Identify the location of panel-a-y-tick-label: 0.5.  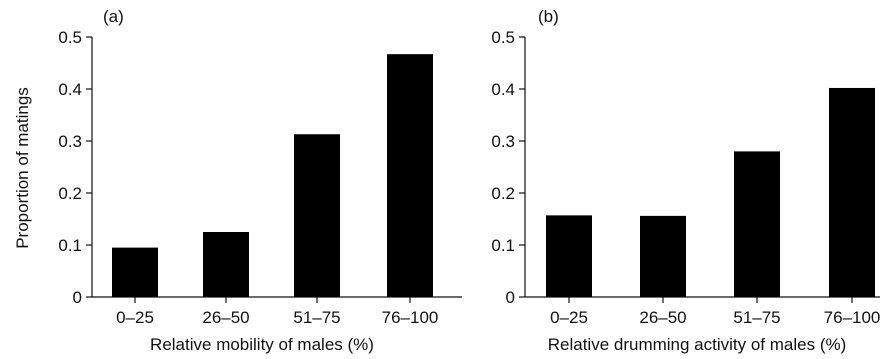
(70, 37).